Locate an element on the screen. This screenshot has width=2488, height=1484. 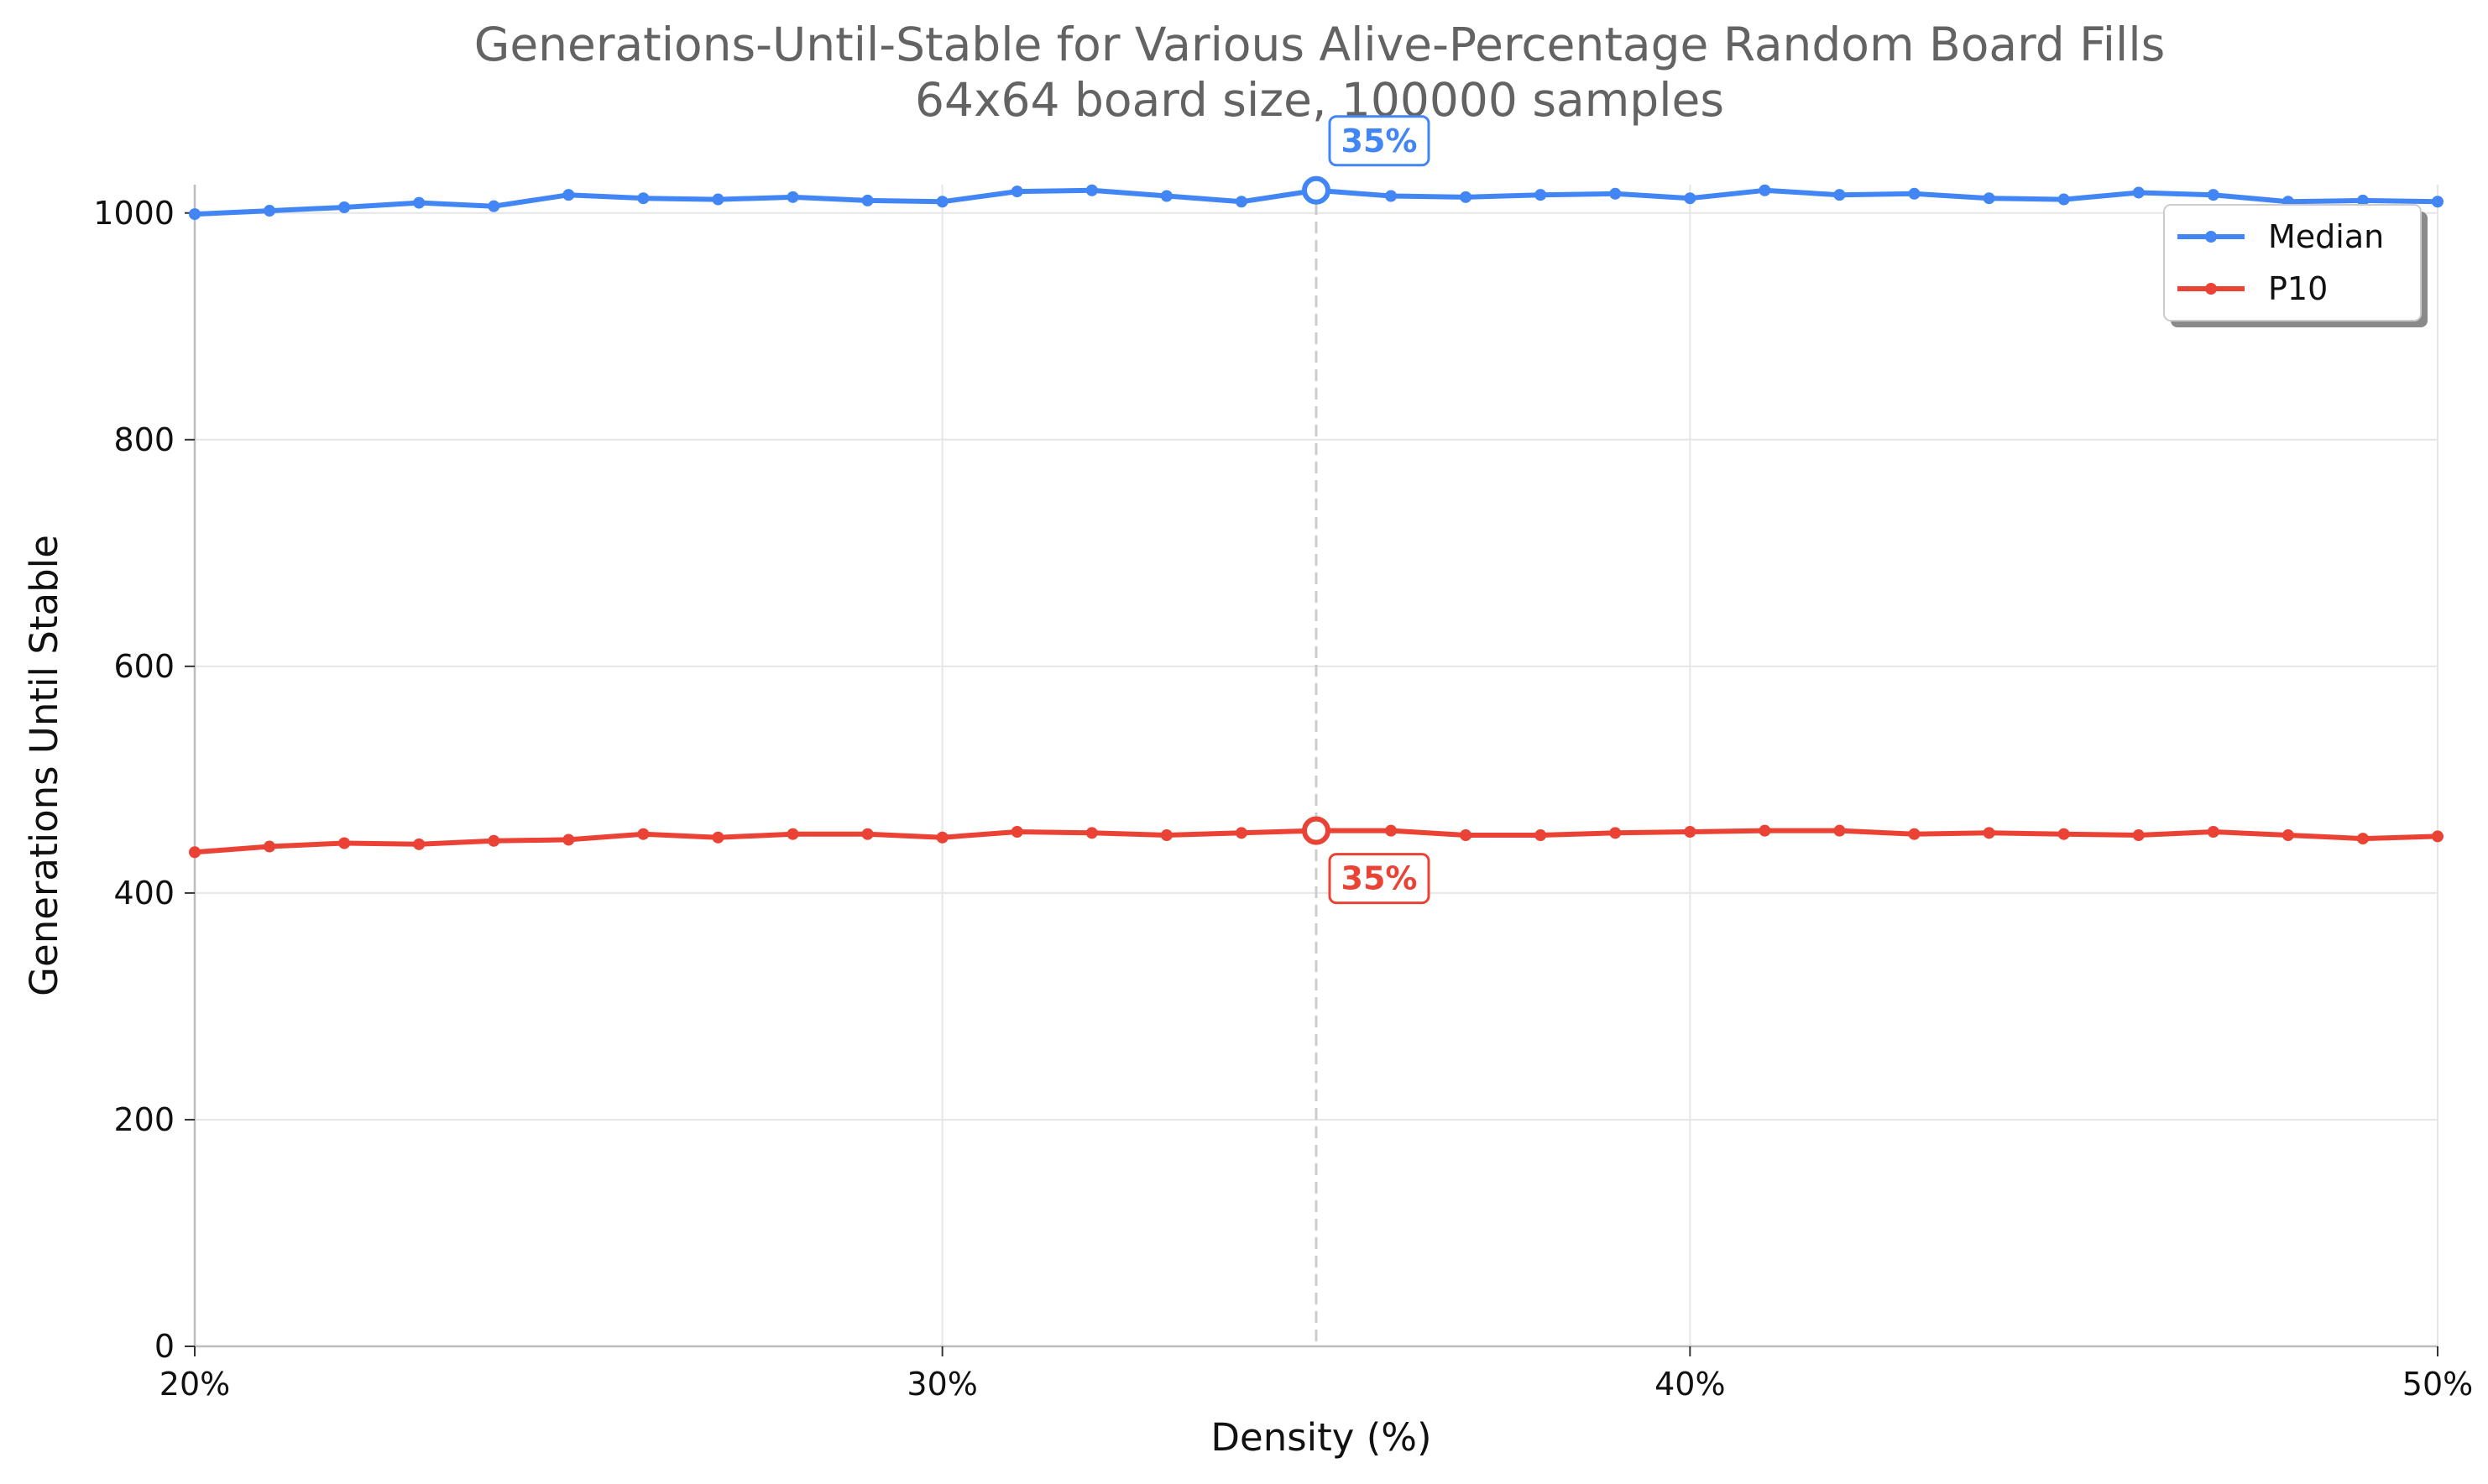
legend-box is located at coordinates (2293, 262).